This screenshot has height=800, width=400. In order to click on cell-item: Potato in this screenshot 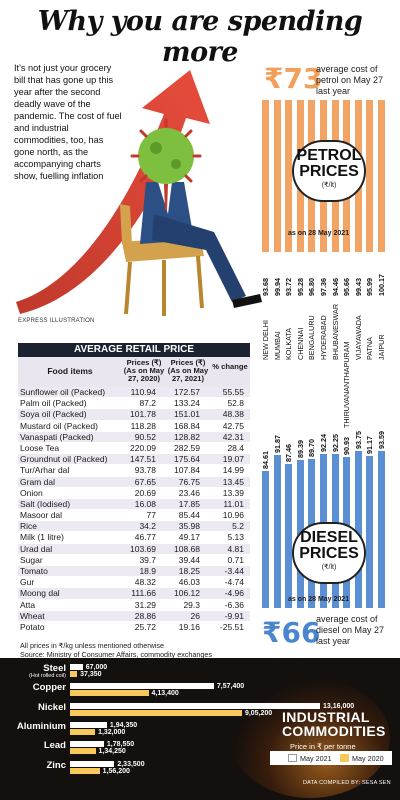, I will do `click(32, 626)`.